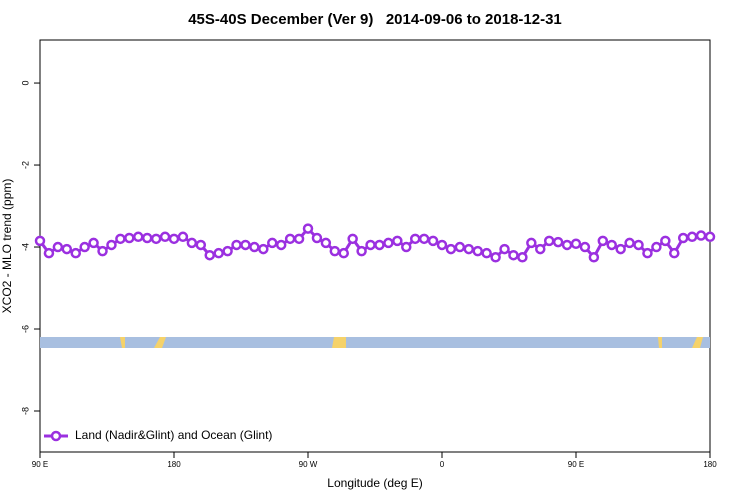 This screenshot has width=750, height=500. Describe the element at coordinates (40, 464) in the screenshot. I see `x-tick-label: 90 E` at that location.